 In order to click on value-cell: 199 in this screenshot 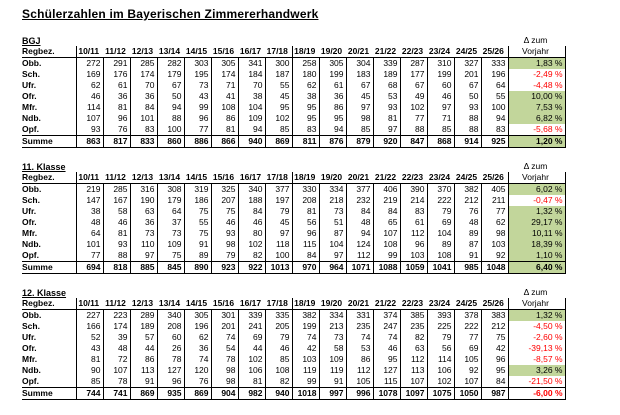, I will do `click(306, 326)`.